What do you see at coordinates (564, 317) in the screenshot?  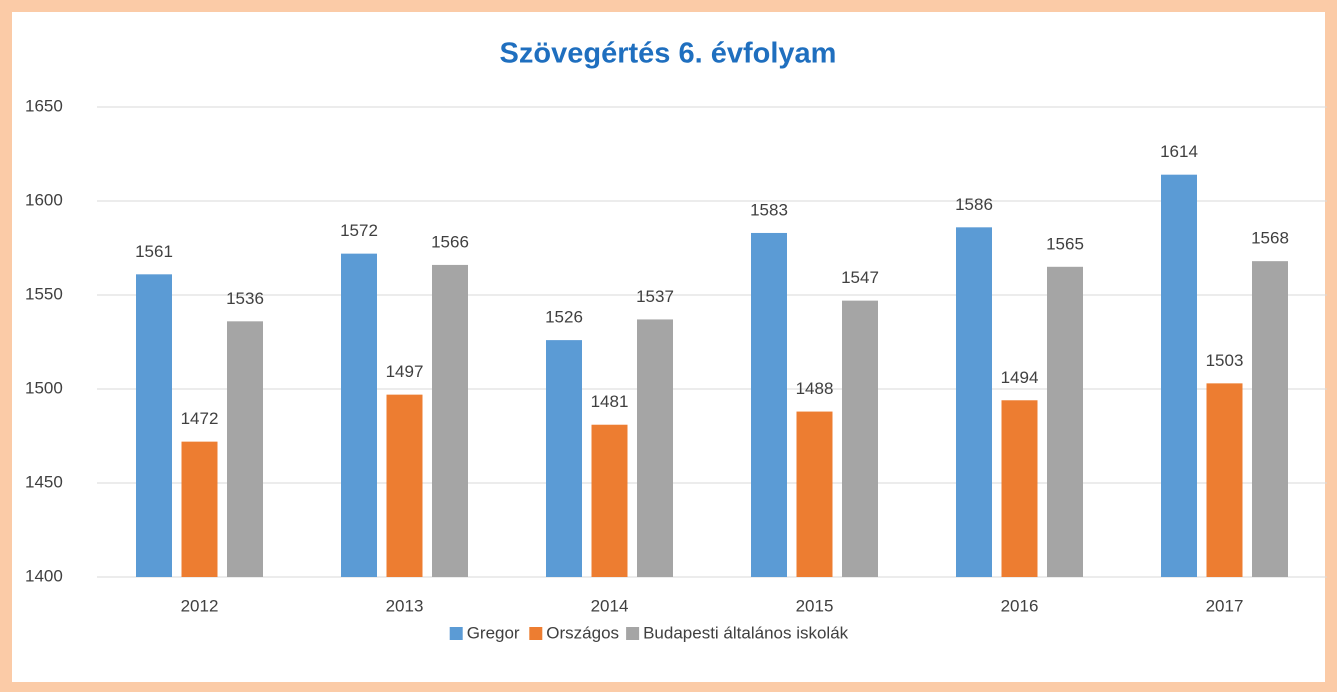 I see `data-label: 1526` at bounding box center [564, 317].